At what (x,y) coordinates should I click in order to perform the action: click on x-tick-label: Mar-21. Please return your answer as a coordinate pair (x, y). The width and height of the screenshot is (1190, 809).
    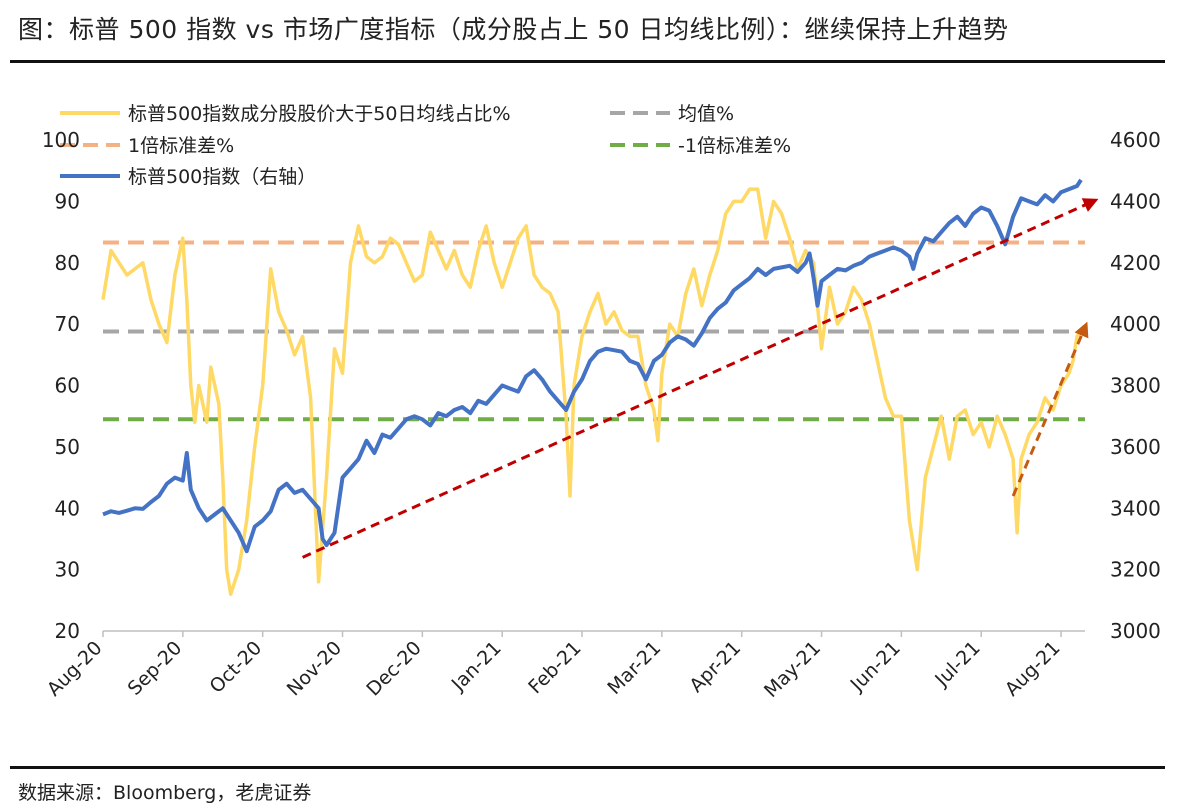
    Looking at the image, I should click on (634, 668).